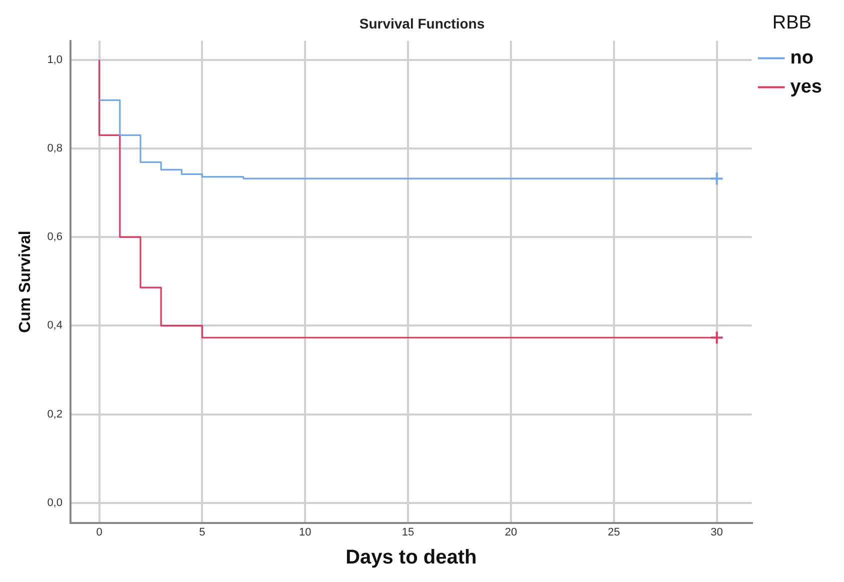  What do you see at coordinates (408, 532) in the screenshot?
I see `x-tick-label: 15` at bounding box center [408, 532].